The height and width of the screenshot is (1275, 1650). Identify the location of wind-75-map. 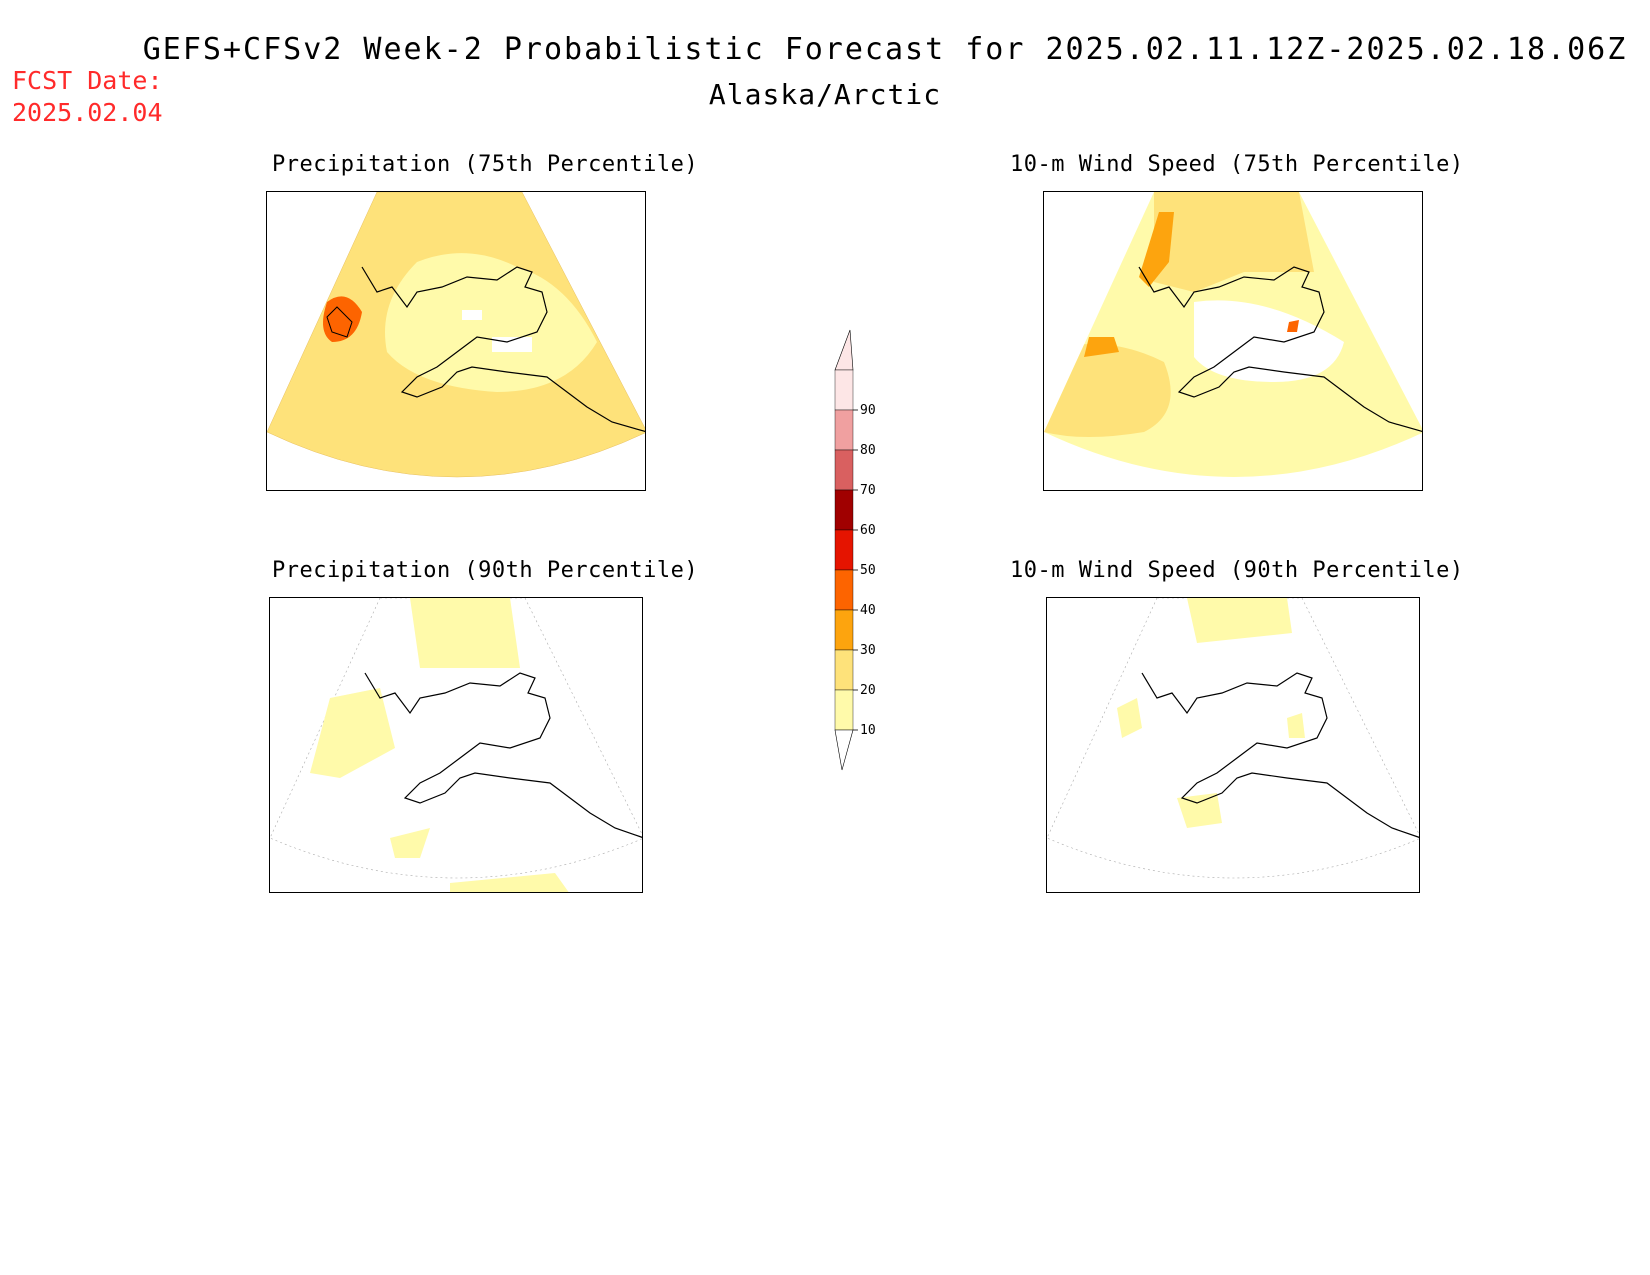
(1233, 341).